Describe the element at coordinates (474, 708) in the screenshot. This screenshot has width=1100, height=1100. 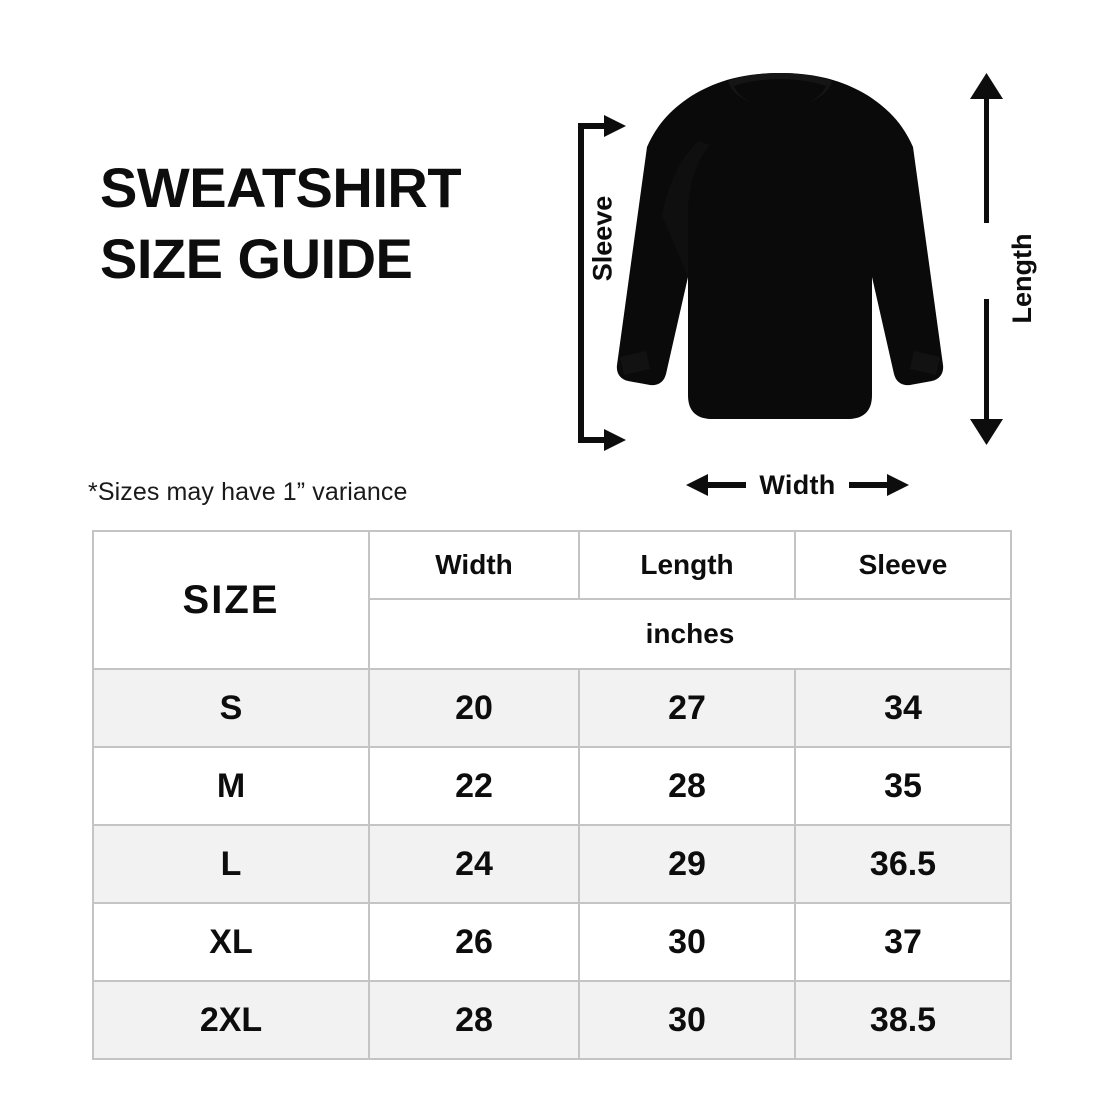
I see `cell-width: 20` at that location.